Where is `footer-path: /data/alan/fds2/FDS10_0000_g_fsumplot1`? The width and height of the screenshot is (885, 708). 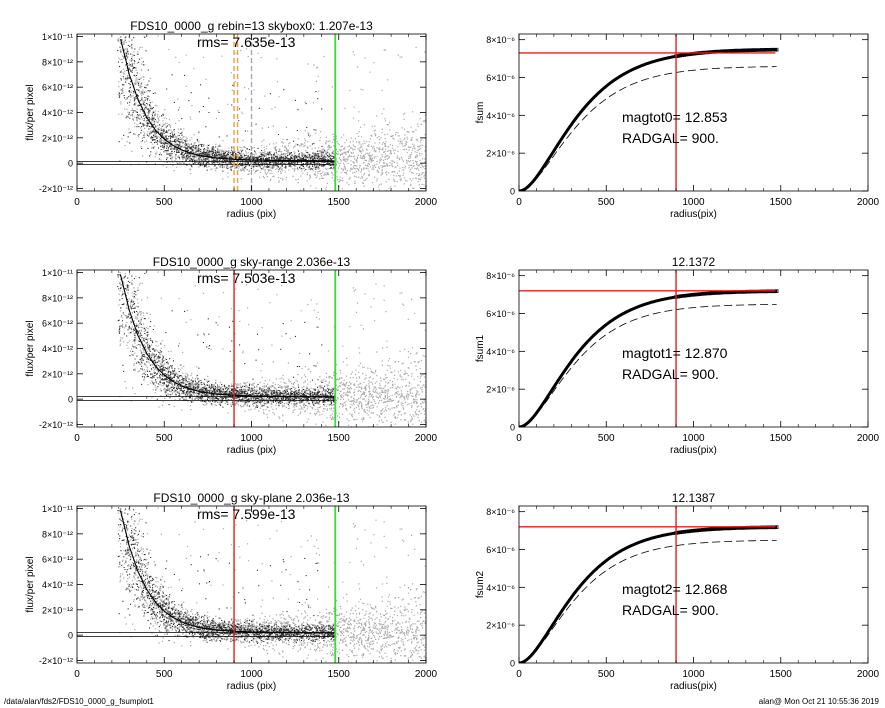 footer-path: /data/alan/fds2/FDS10_0000_g_fsumplot1 is located at coordinates (79, 701).